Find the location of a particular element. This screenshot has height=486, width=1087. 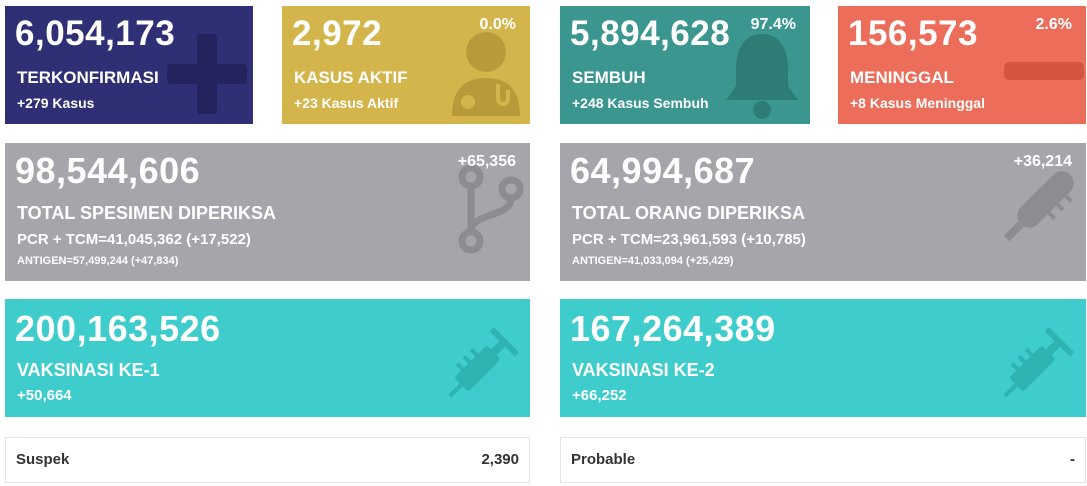

thermometer-icon is located at coordinates (1038, 206).